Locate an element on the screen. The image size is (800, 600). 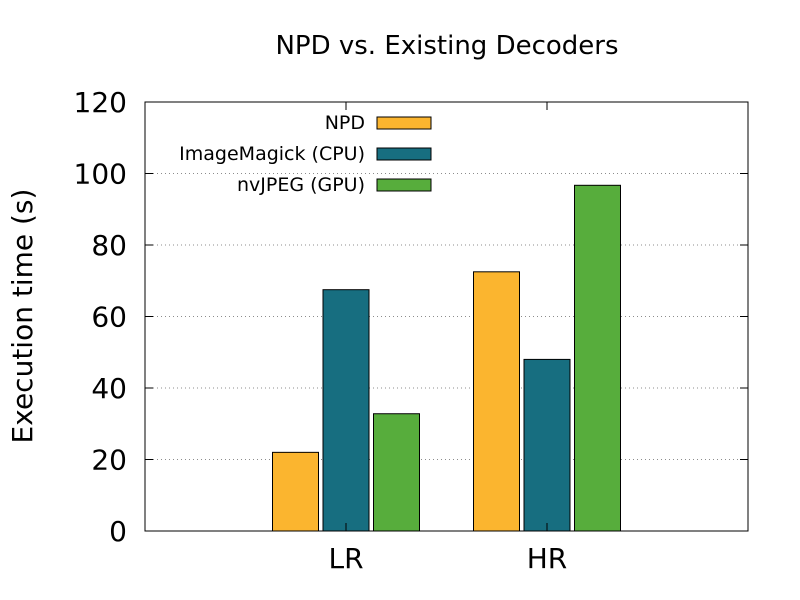
legend-label: nvJPEG (GPU) is located at coordinates (301, 185).